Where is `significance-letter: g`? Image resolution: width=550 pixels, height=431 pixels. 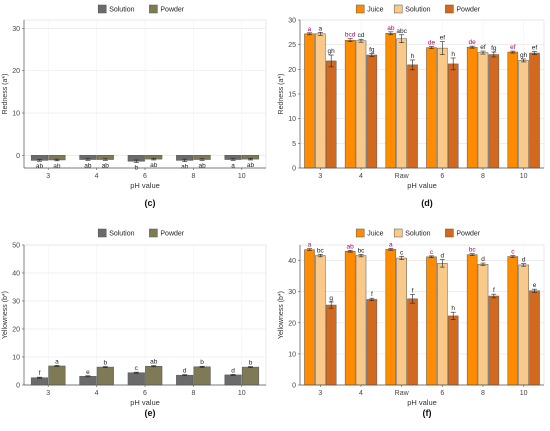
significance-letter: g is located at coordinates (331, 298).